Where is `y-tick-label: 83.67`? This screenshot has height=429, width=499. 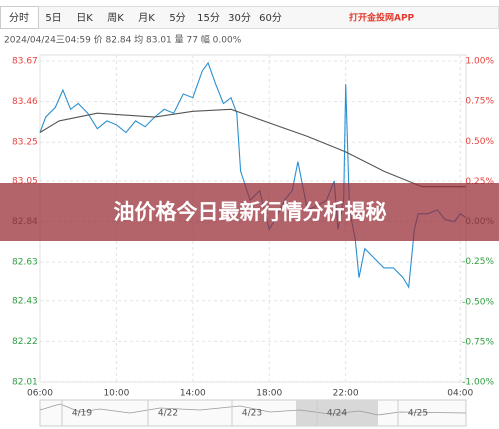 y-tick-label: 83.67 is located at coordinates (25, 62).